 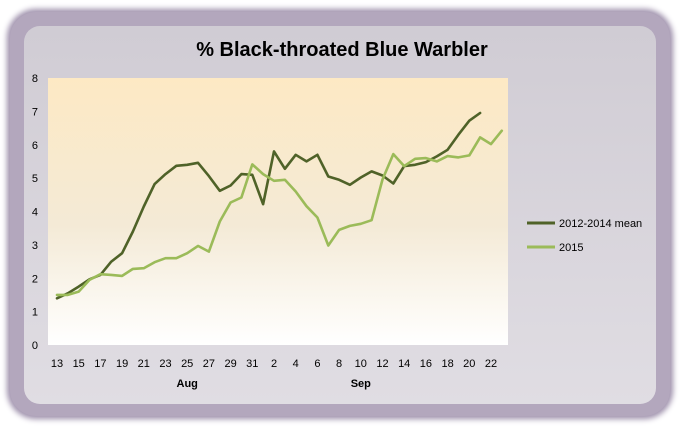 I want to click on y-tick-label: 8, so click(x=35, y=79).